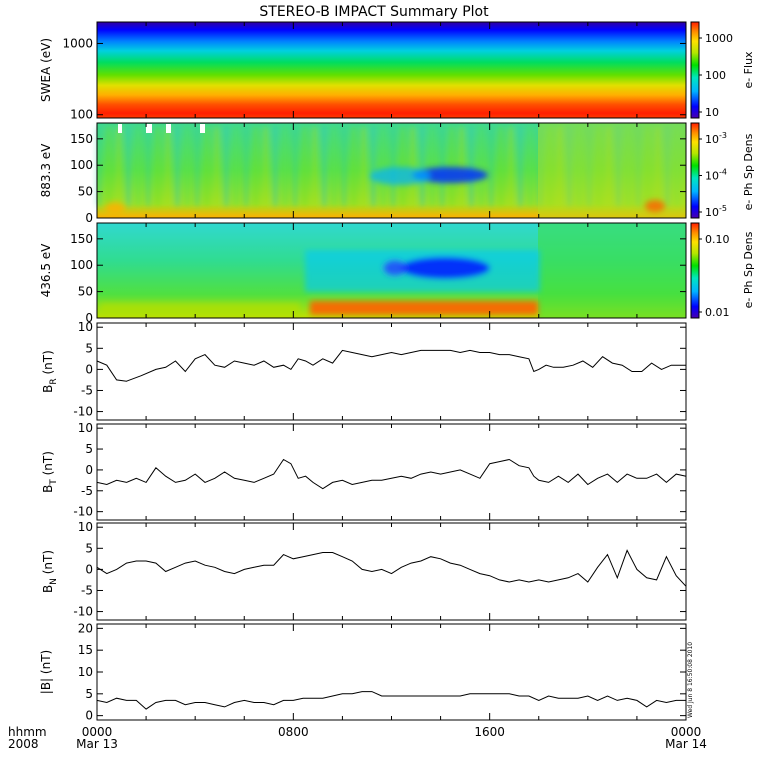 This screenshot has width=780, height=780. Describe the element at coordinates (400, 176) in the screenshot. I see `pa-883-cyan-spot` at that location.